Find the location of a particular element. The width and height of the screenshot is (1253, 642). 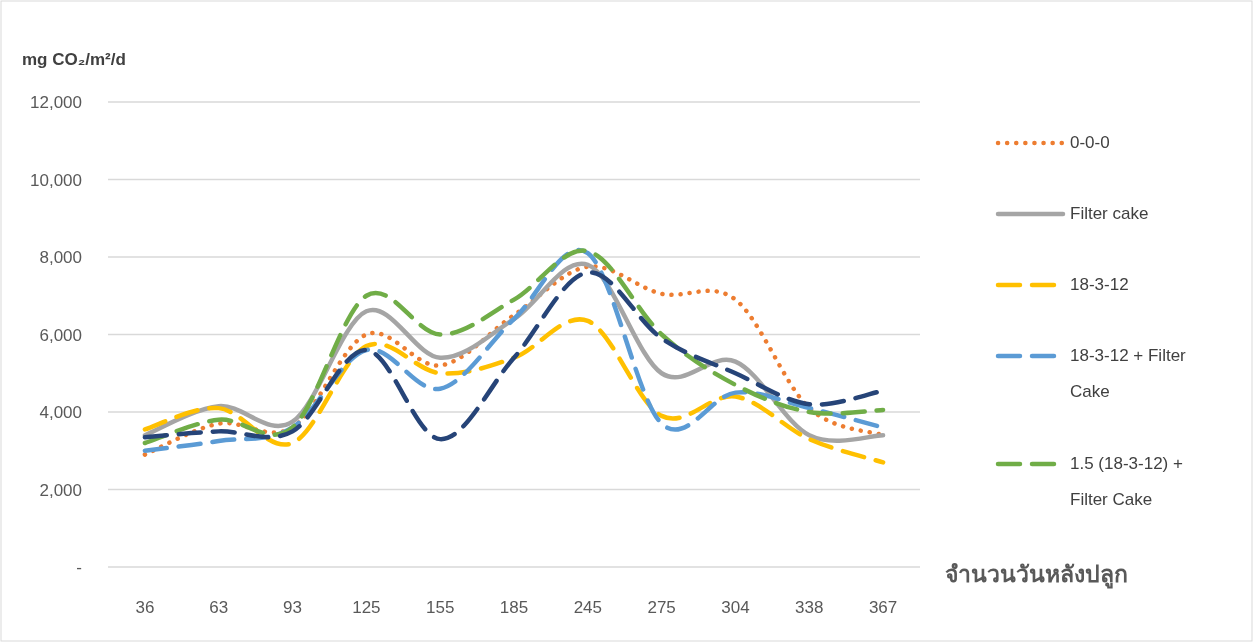

x-tick-label: 245 is located at coordinates (588, 607).